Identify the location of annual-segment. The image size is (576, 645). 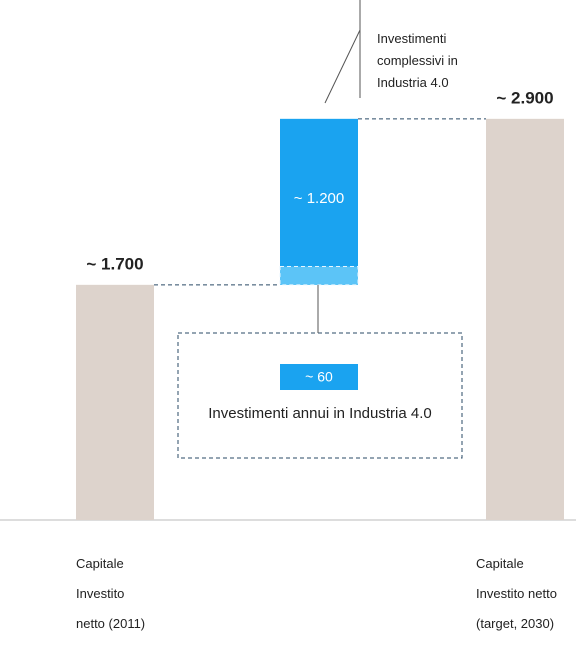
(319, 276).